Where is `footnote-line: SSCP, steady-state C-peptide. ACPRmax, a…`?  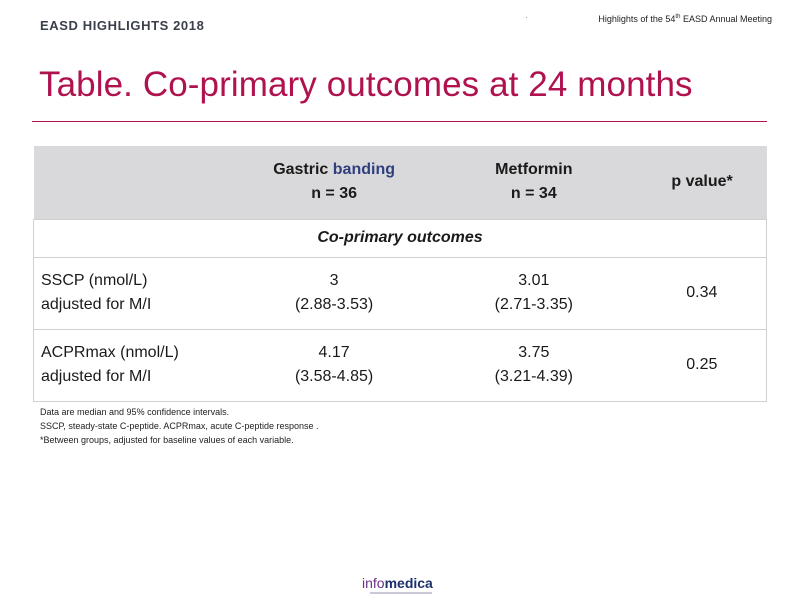 footnote-line: SSCP, steady-state C-peptide. ACPRmax, a… is located at coordinates (179, 426).